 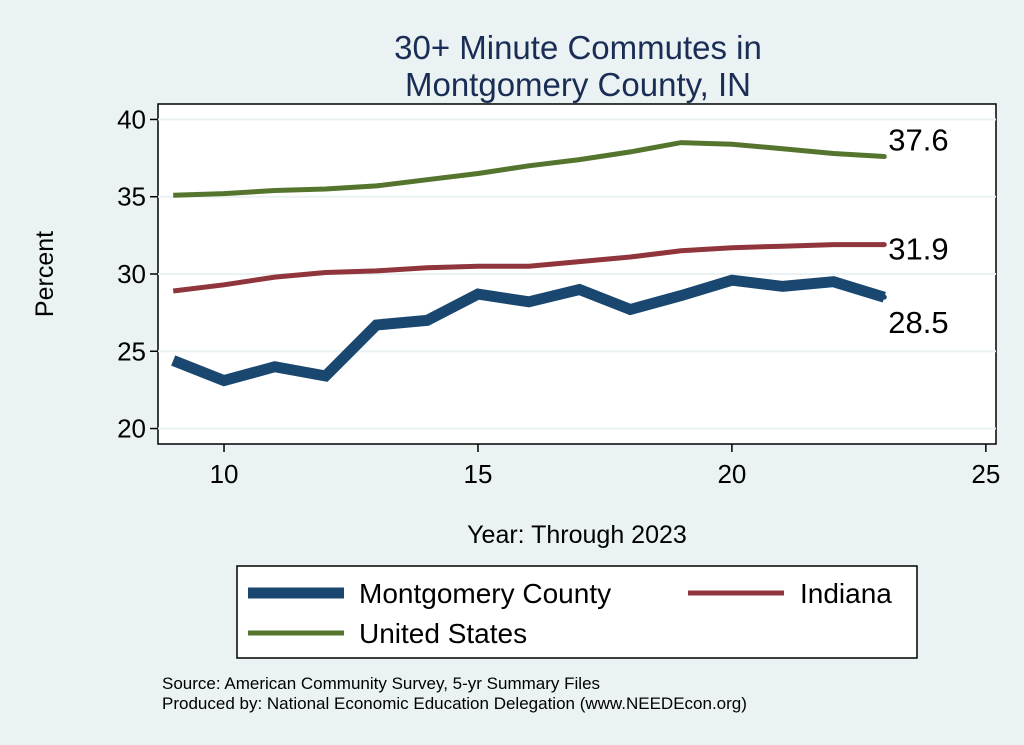 What do you see at coordinates (224, 474) in the screenshot?
I see `x-tick-label-10: 10` at bounding box center [224, 474].